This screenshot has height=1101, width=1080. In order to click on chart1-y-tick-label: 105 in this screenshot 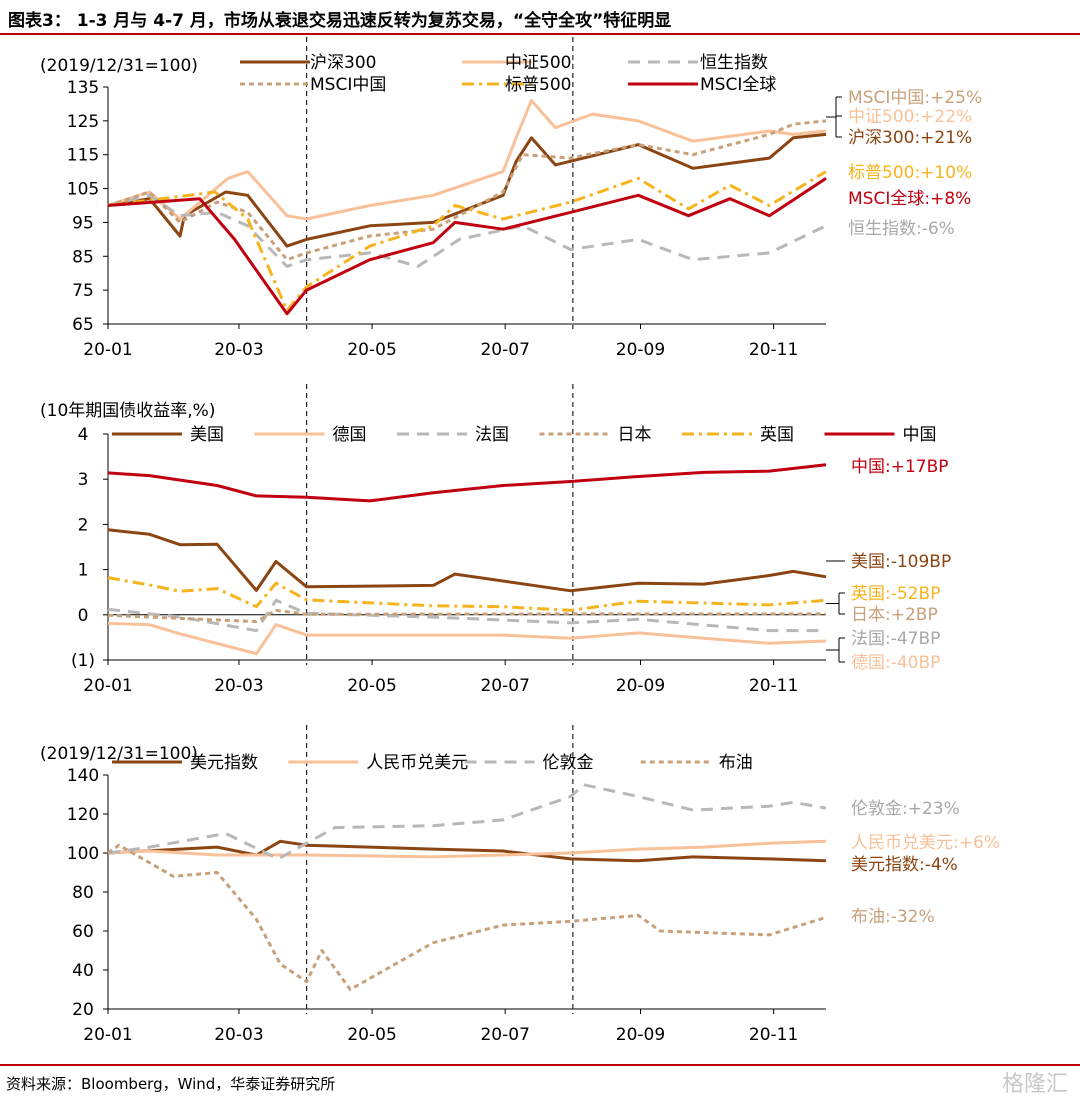, I will do `click(83, 190)`.